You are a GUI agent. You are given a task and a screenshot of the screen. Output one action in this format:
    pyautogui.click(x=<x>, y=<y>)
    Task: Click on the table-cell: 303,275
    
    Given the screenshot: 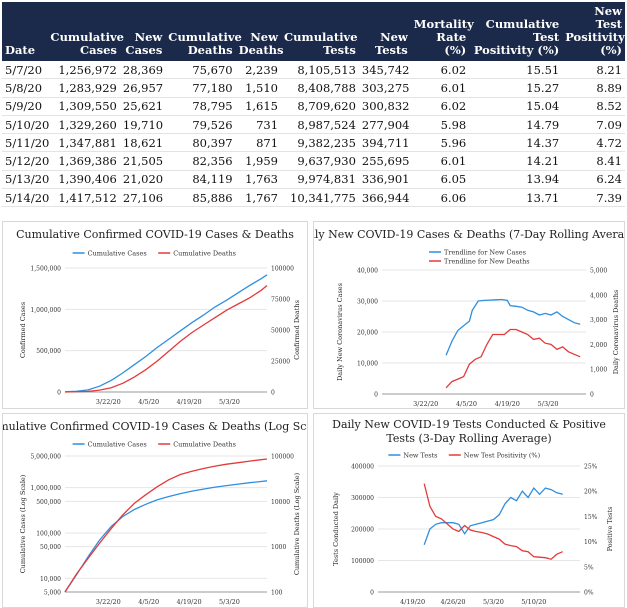 What is the action you would take?
    pyautogui.click(x=384, y=88)
    